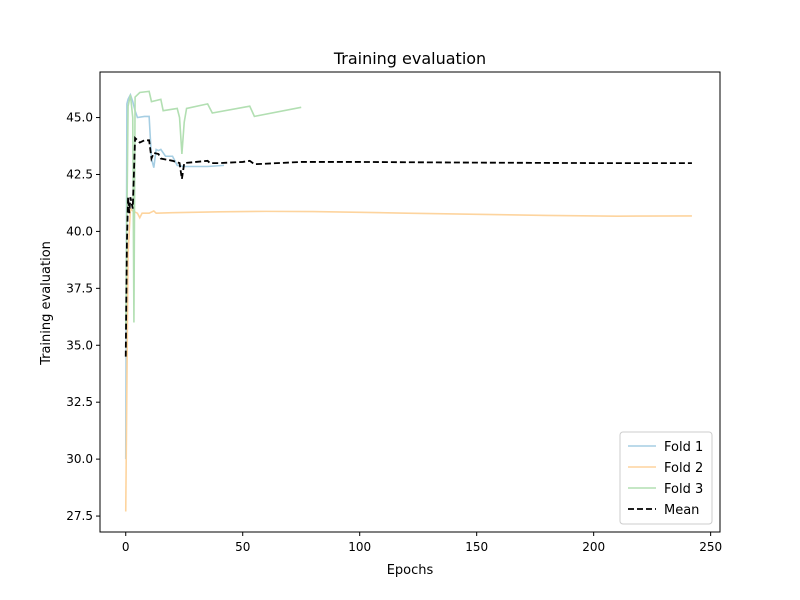  Describe the element at coordinates (79, 174) in the screenshot. I see `y-tick-label: 42.5` at that location.